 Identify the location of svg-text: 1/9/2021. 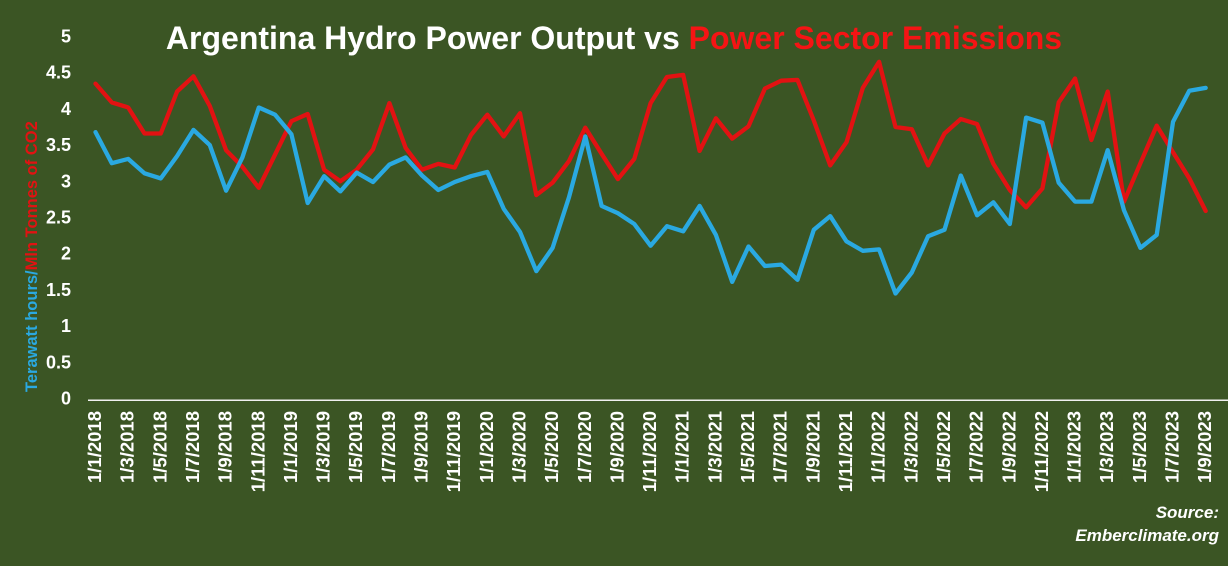
(812, 447).